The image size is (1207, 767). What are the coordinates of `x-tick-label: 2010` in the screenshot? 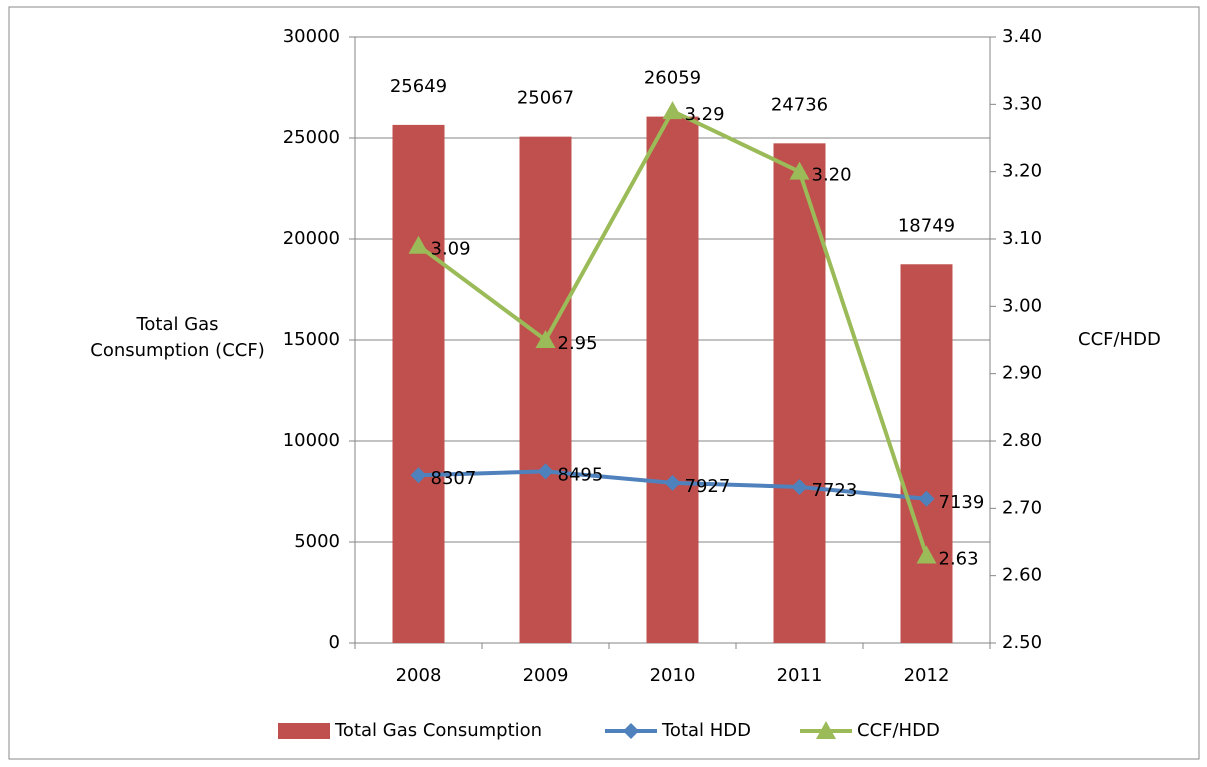 It's located at (673, 675).